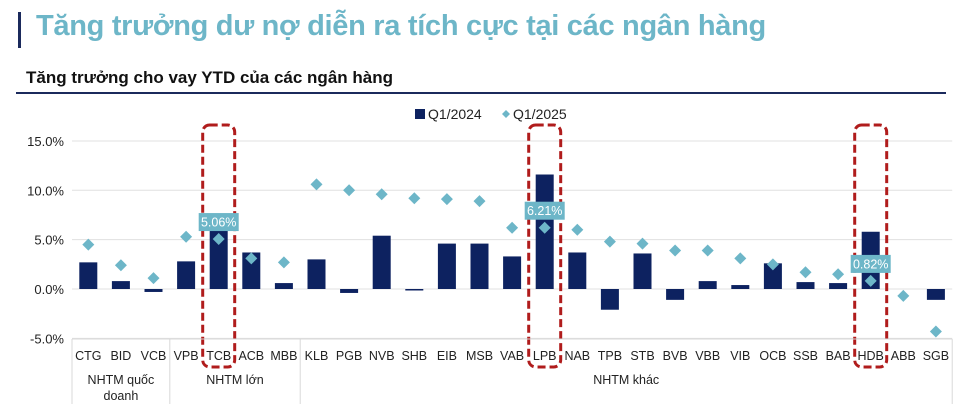  Describe the element at coordinates (512, 356) in the screenshot. I see `category-label: VAB` at that location.